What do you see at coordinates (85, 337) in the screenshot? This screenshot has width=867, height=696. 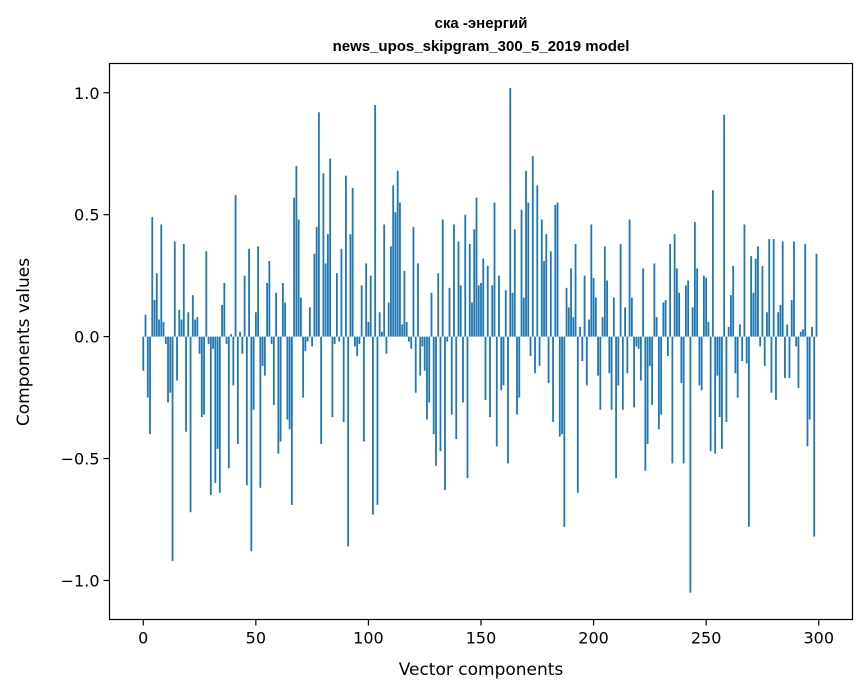 I see `y-axis-ticks: −1.0 −0.5 0.0 0.5 1.0` at bounding box center [85, 337].